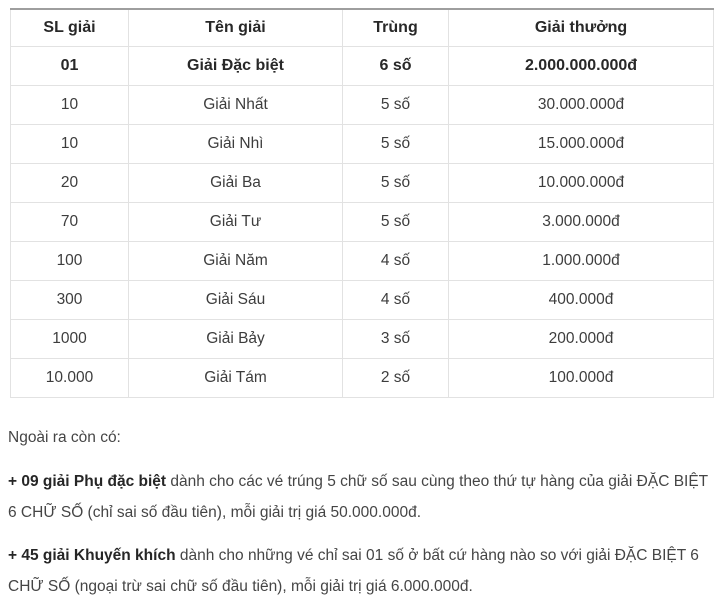 This screenshot has width=720, height=604. Describe the element at coordinates (64, 437) in the screenshot. I see `notes-intro: Ngoài ra còn có:` at that location.